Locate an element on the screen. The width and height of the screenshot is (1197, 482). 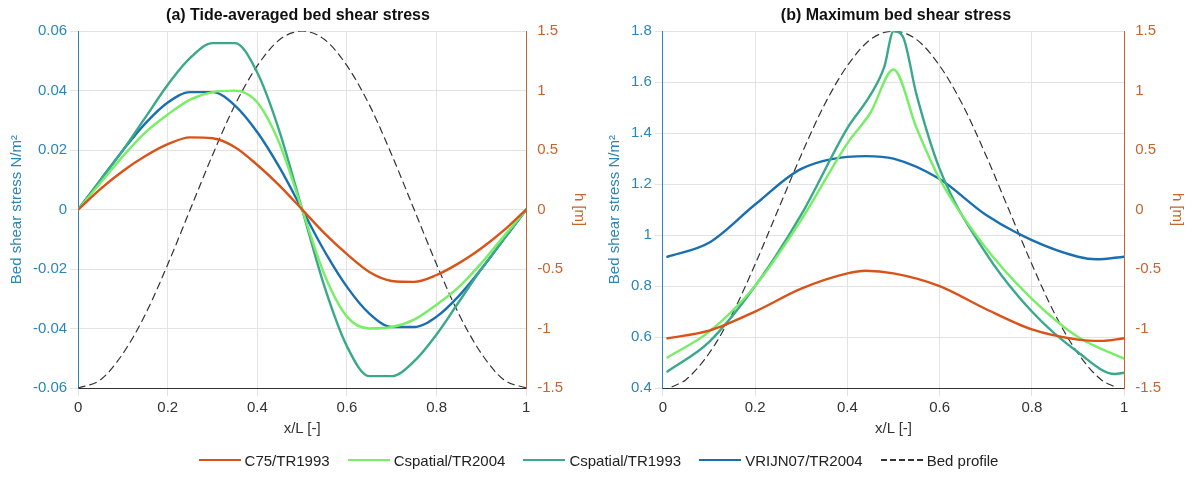
legend-label: VRIJN07/TR2004 is located at coordinates (804, 460).